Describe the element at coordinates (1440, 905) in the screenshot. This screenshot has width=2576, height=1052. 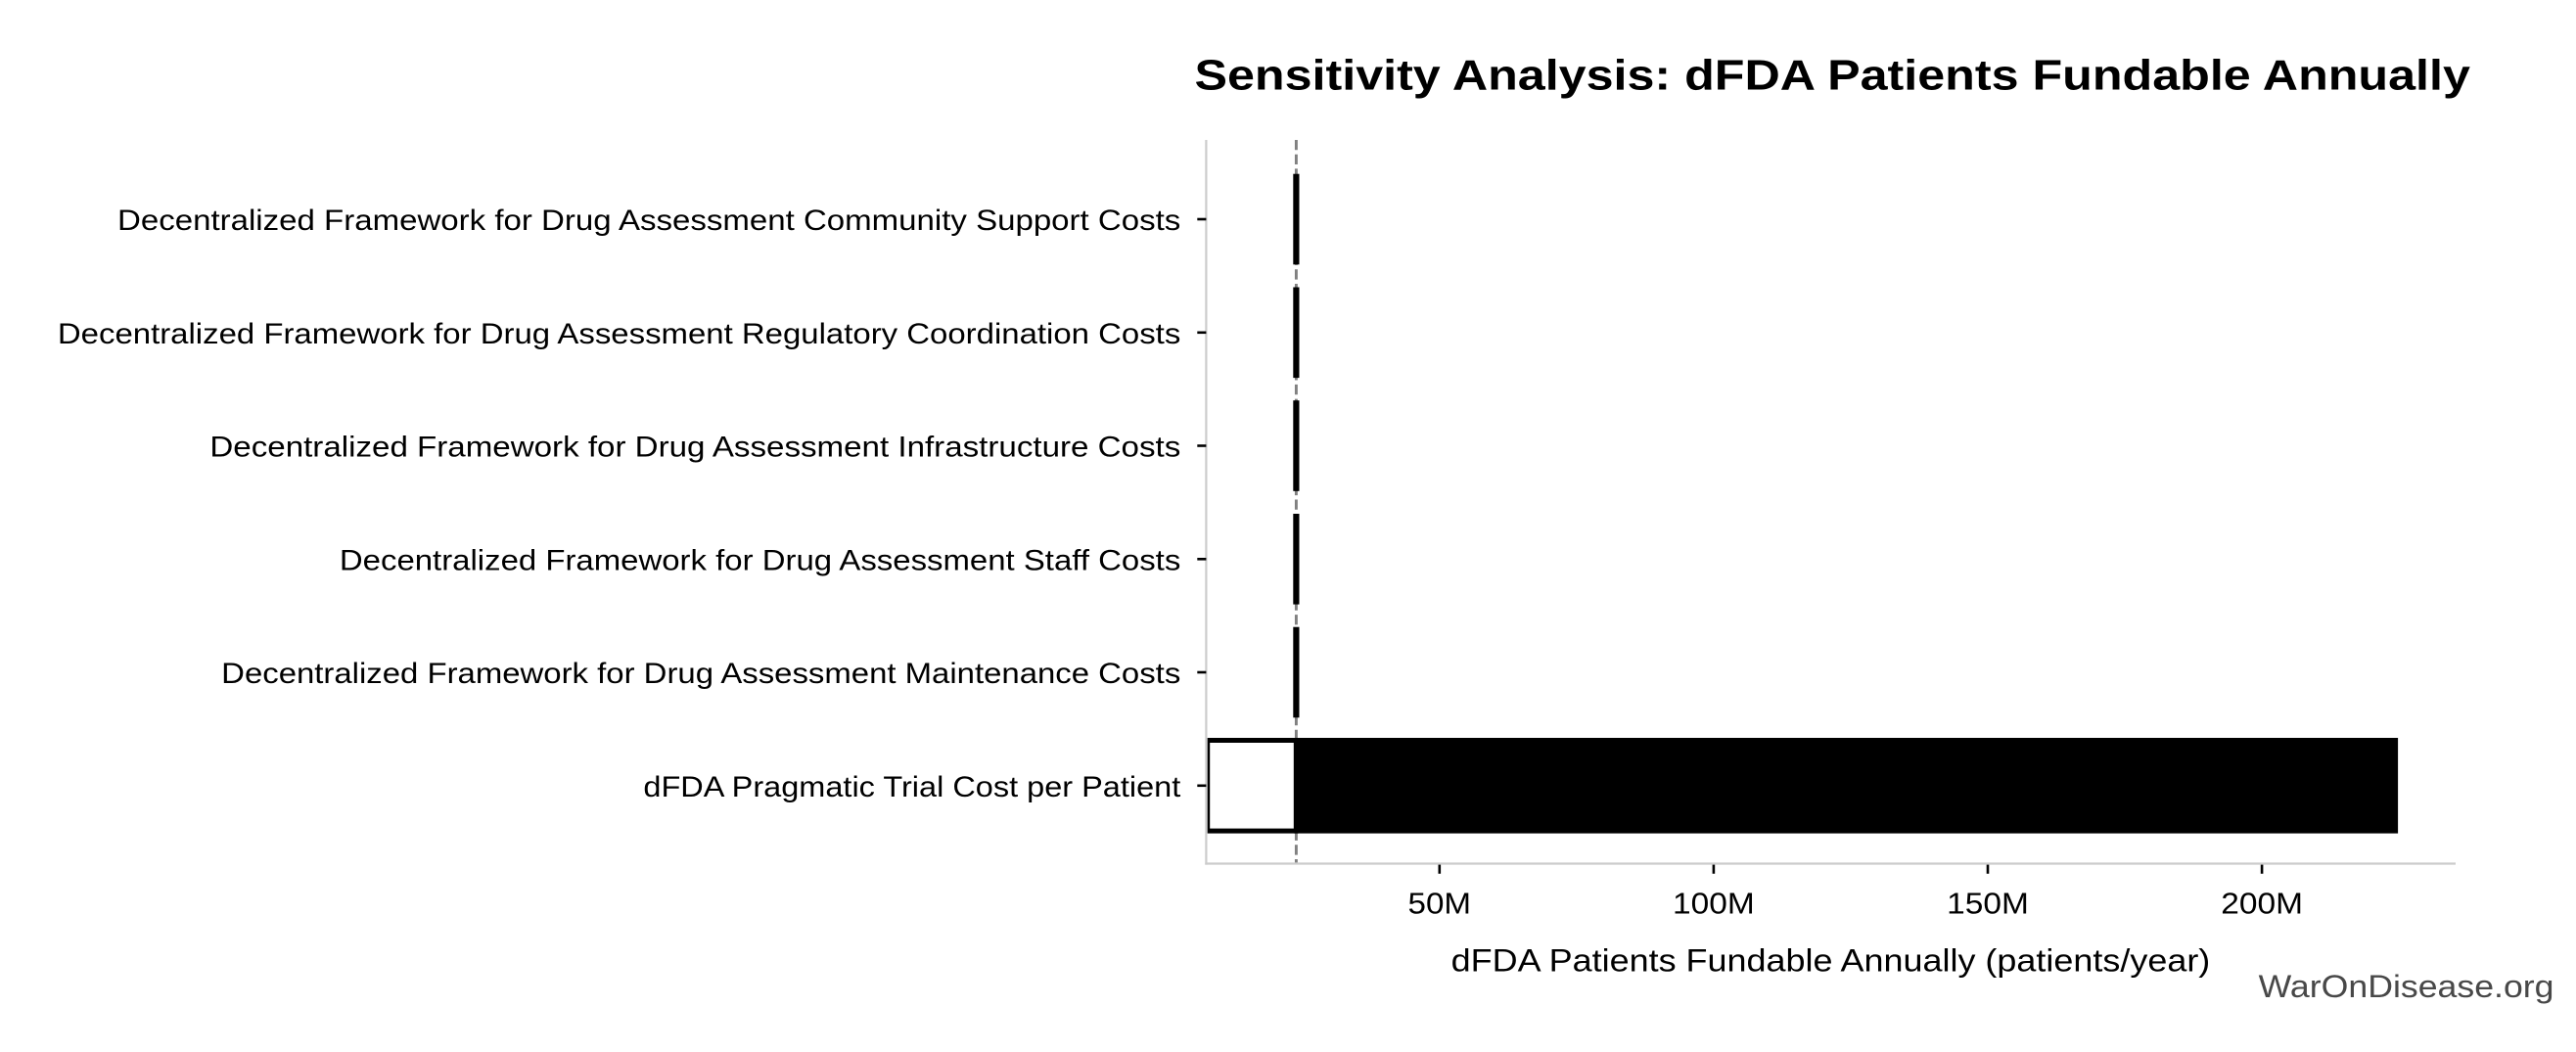
I see `svg-text: 50M` at that location.